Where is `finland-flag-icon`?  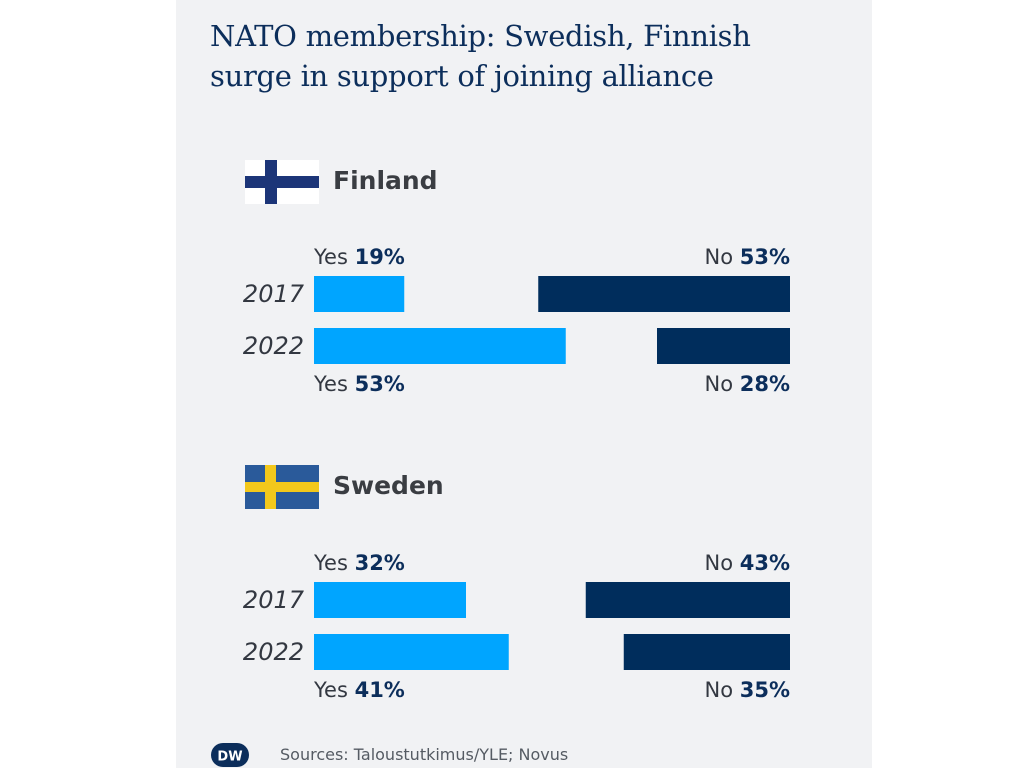
finland-flag-icon is located at coordinates (282, 182).